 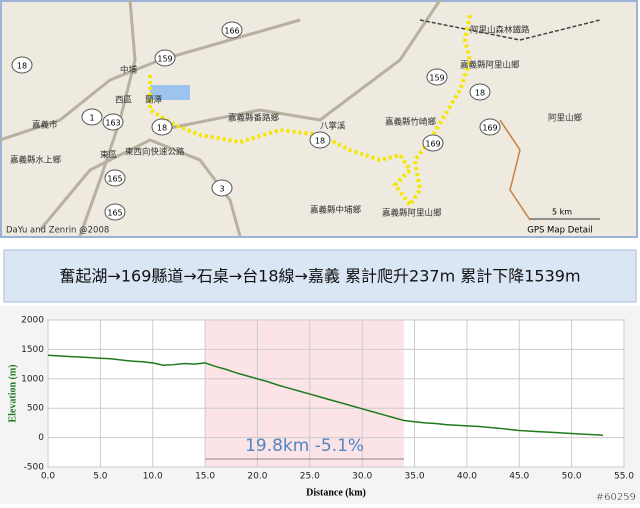 I want to click on y-tick-label: 1500, so click(x=32, y=350).